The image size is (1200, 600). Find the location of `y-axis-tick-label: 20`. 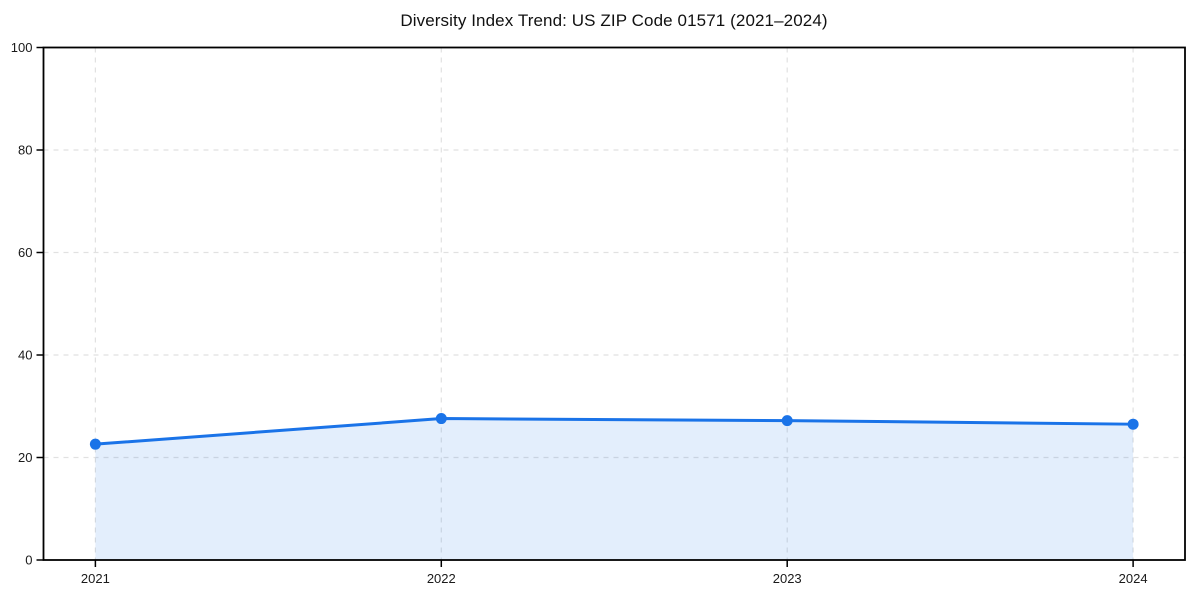

y-axis-tick-label: 20 is located at coordinates (25, 457).